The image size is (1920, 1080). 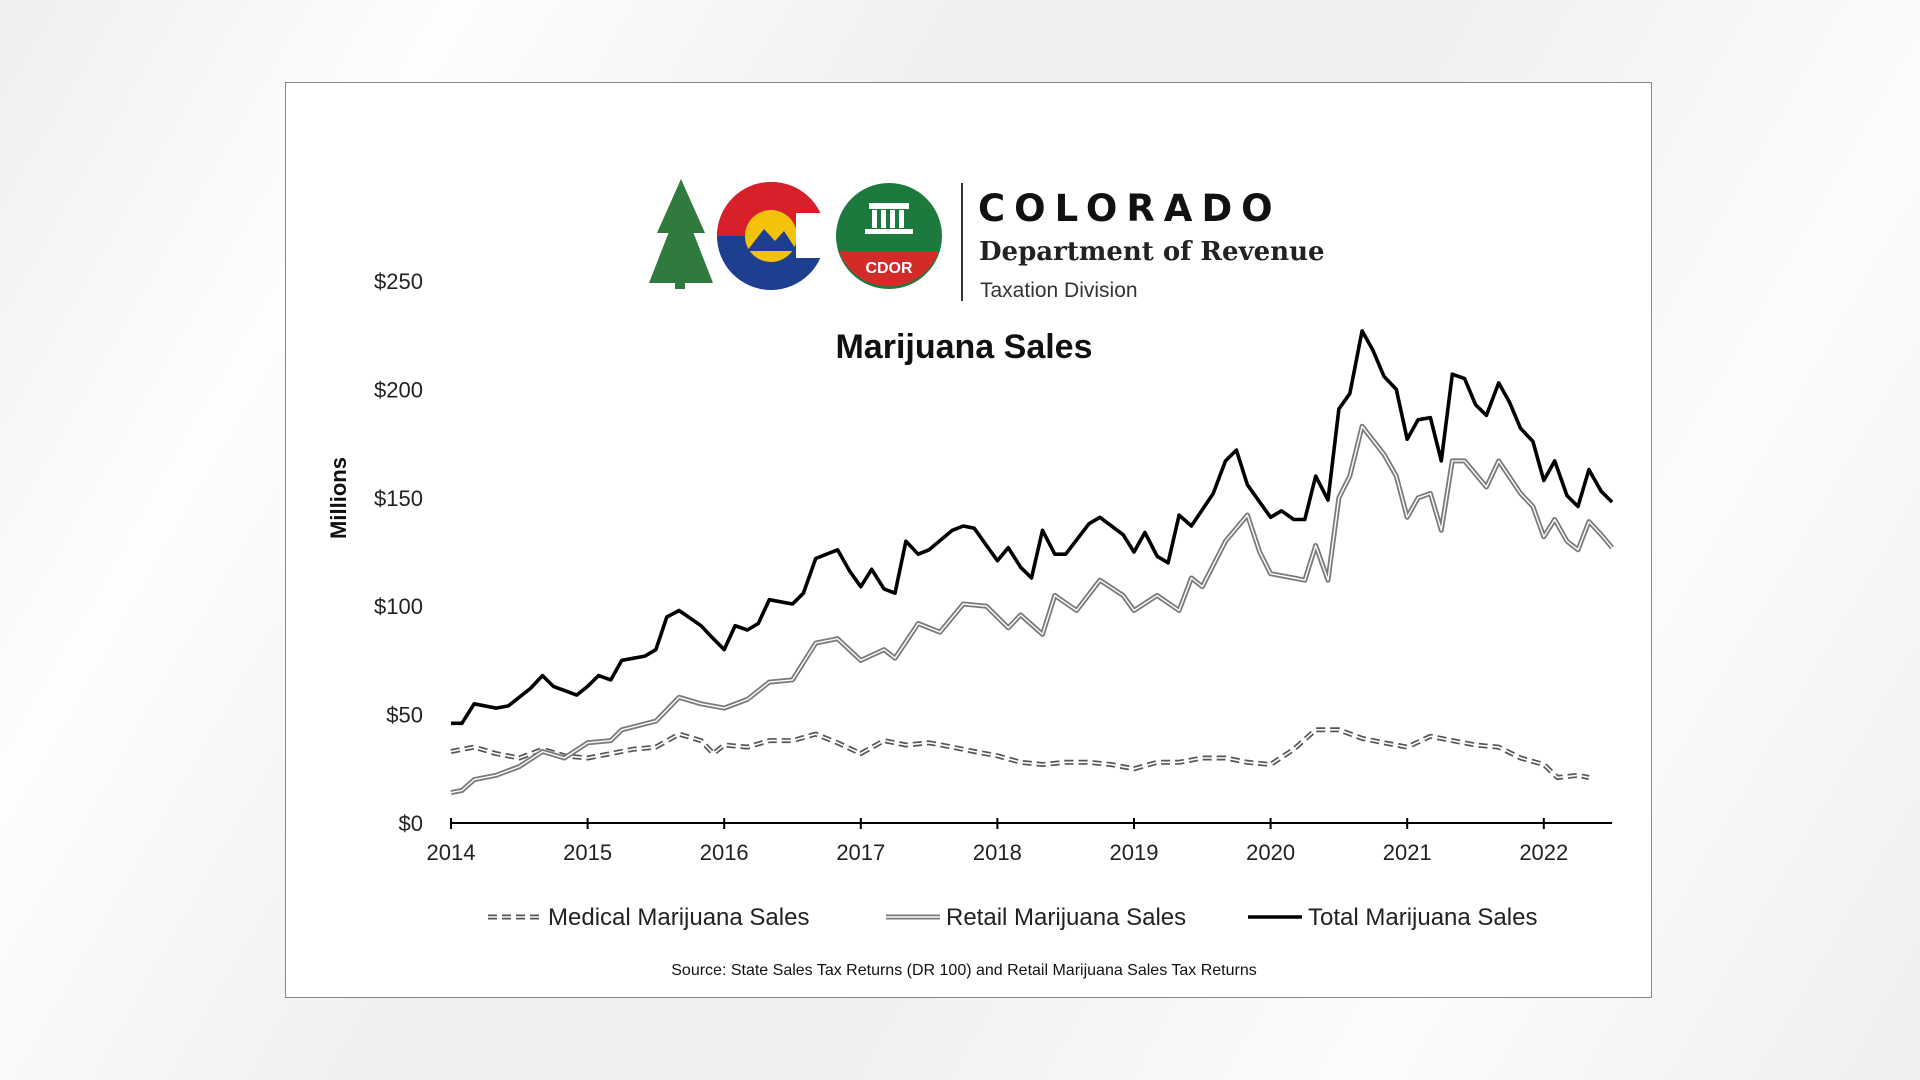 What do you see at coordinates (1152, 252) in the screenshot?
I see `department-name: Department of Revenue` at bounding box center [1152, 252].